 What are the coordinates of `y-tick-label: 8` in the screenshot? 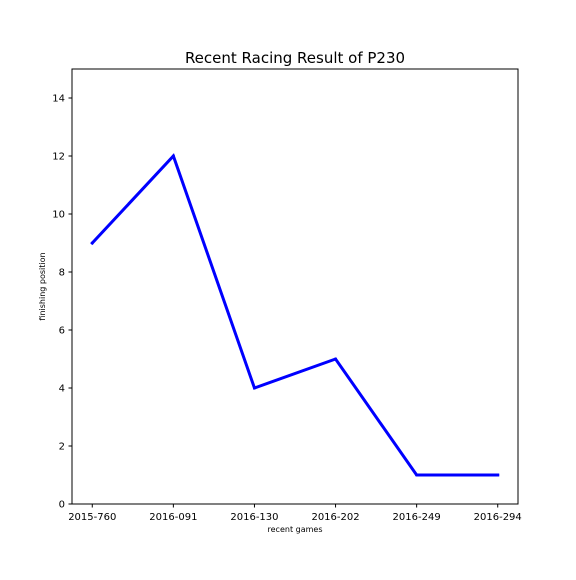 It's located at (62, 273).